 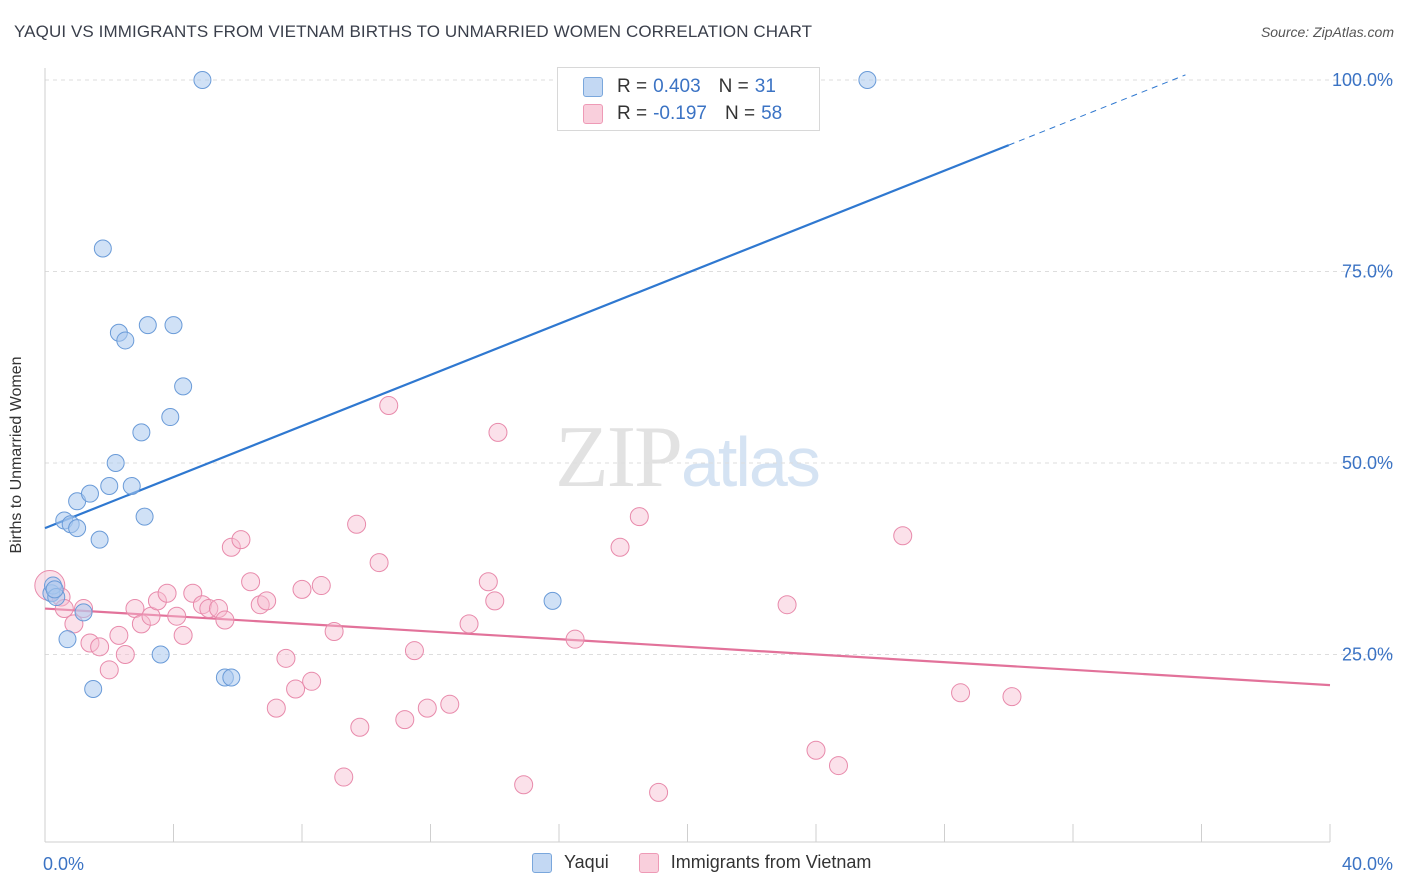 I want to click on source-label: Source: ZipAtlas.com, so click(x=1327, y=32).